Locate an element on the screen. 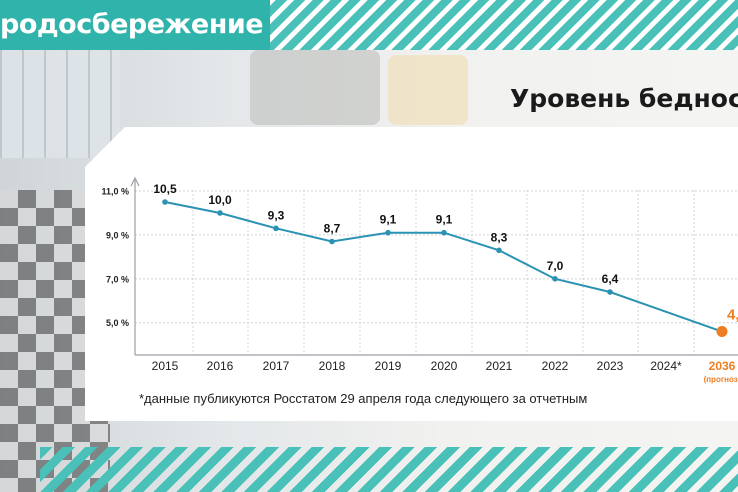  x-tick-label: 2017 is located at coordinates (276, 366).